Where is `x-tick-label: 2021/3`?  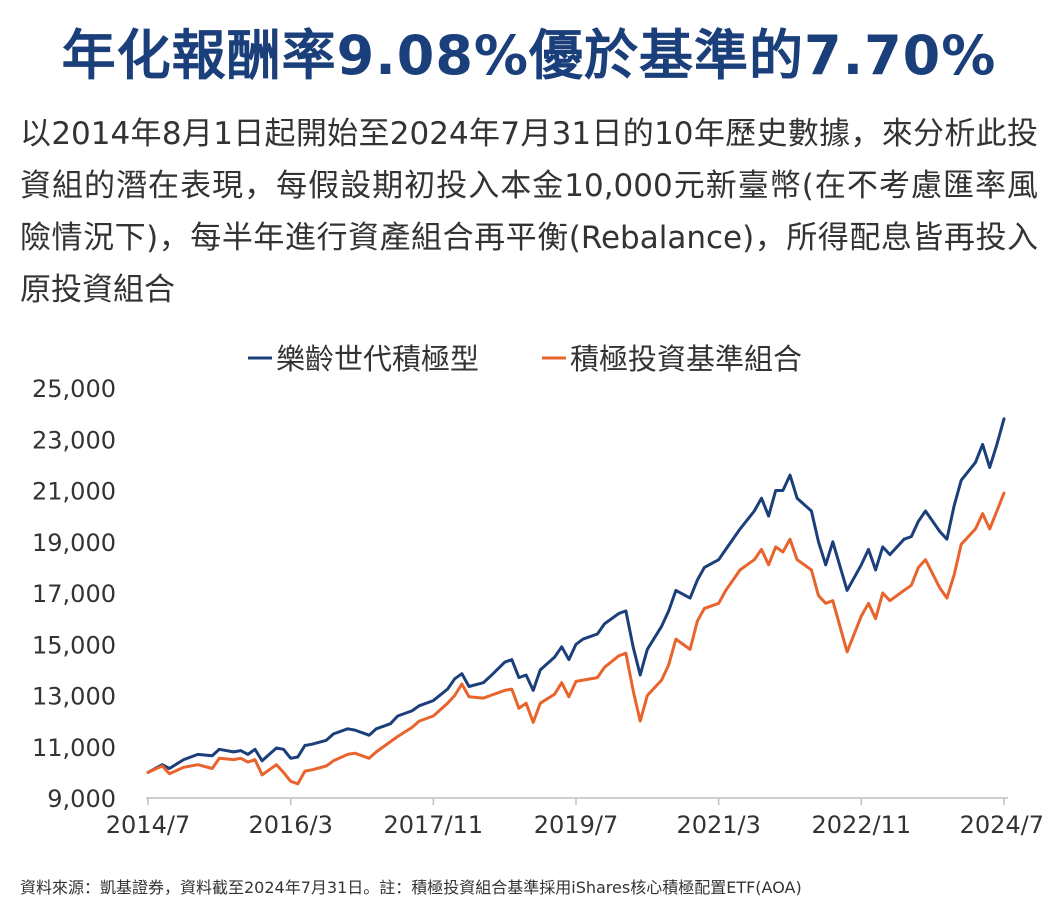 x-tick-label: 2021/3 is located at coordinates (718, 825).